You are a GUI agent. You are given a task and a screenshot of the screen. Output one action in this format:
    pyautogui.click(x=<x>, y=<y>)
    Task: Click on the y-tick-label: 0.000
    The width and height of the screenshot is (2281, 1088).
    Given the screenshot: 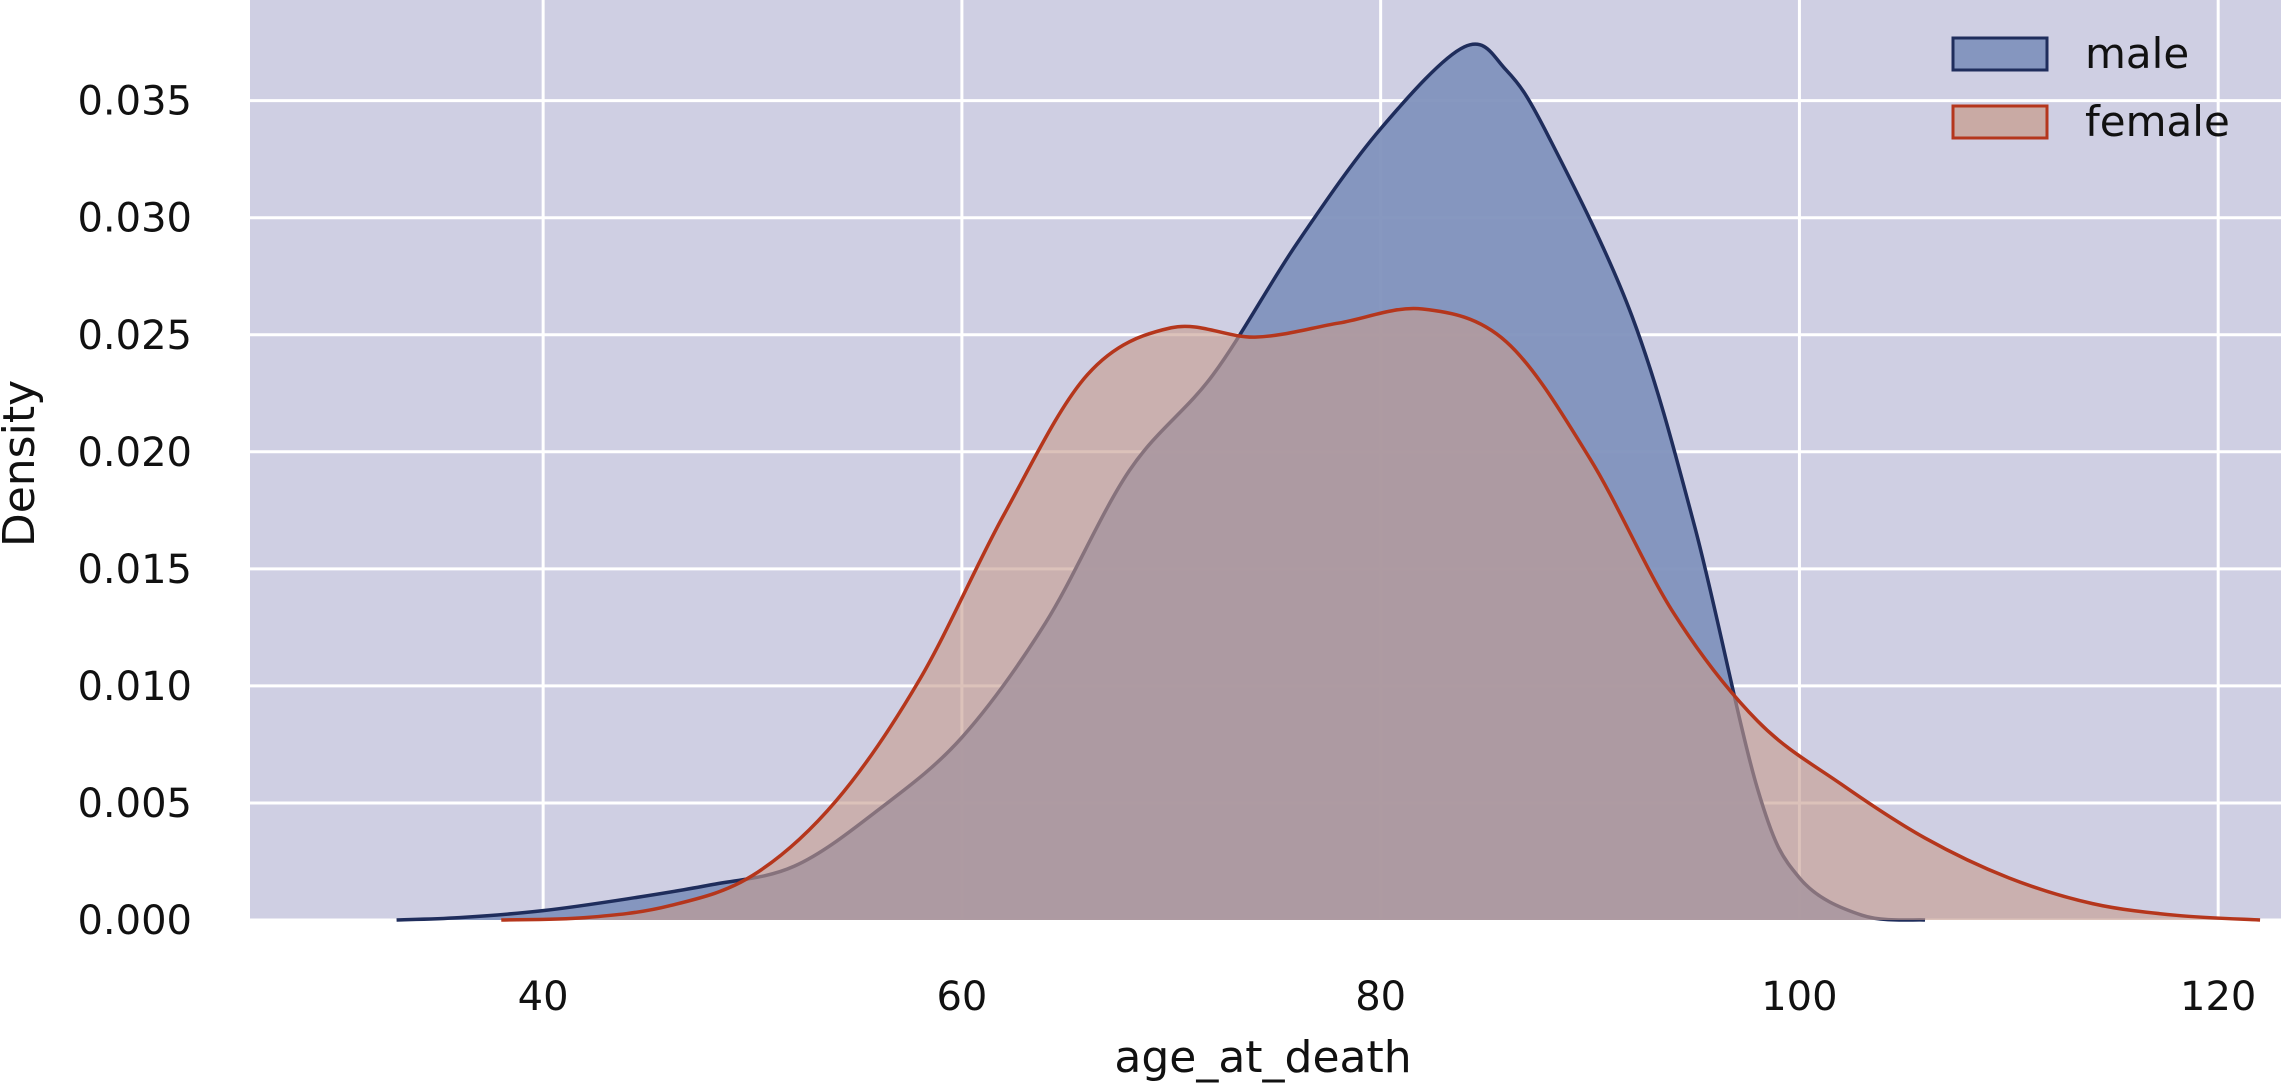 What is the action you would take?
    pyautogui.click(x=134, y=921)
    